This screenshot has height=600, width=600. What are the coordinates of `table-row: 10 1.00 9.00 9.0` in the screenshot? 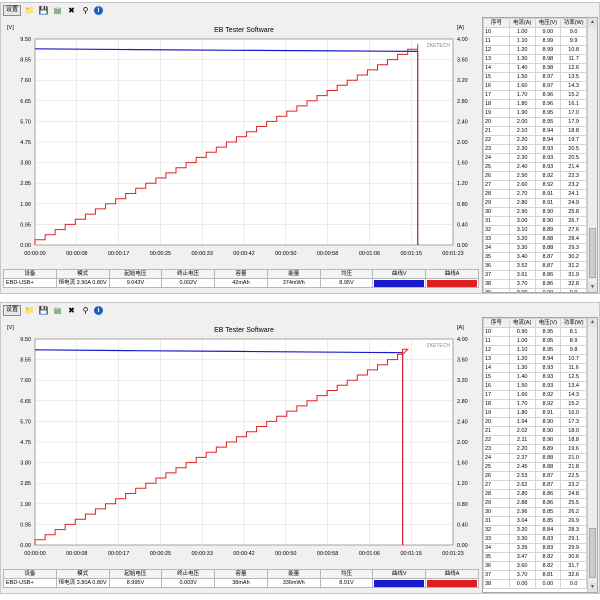 It's located at (535, 32).